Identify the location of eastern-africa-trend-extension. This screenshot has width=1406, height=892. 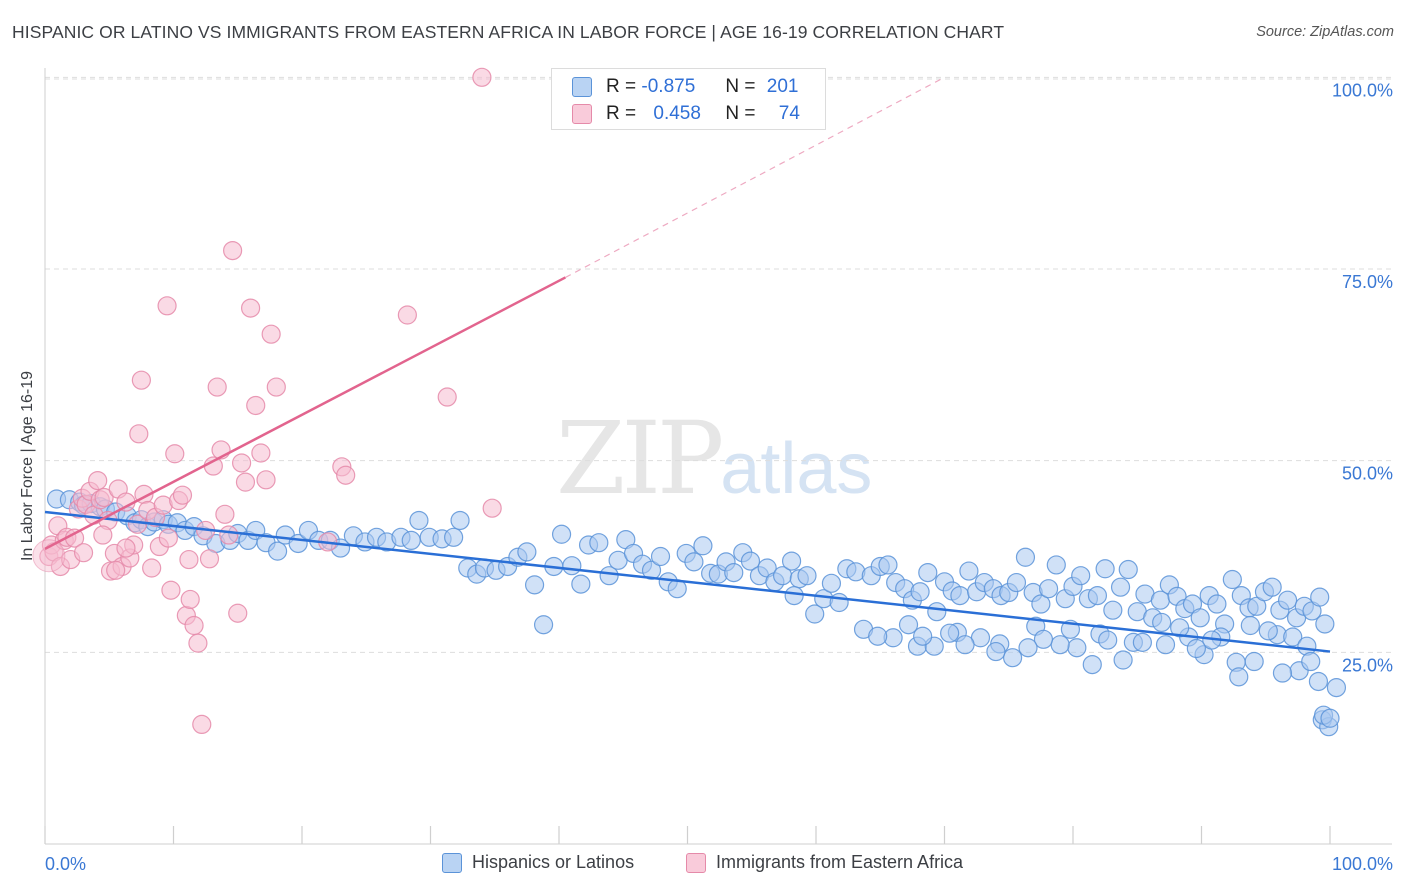
(755, 177).